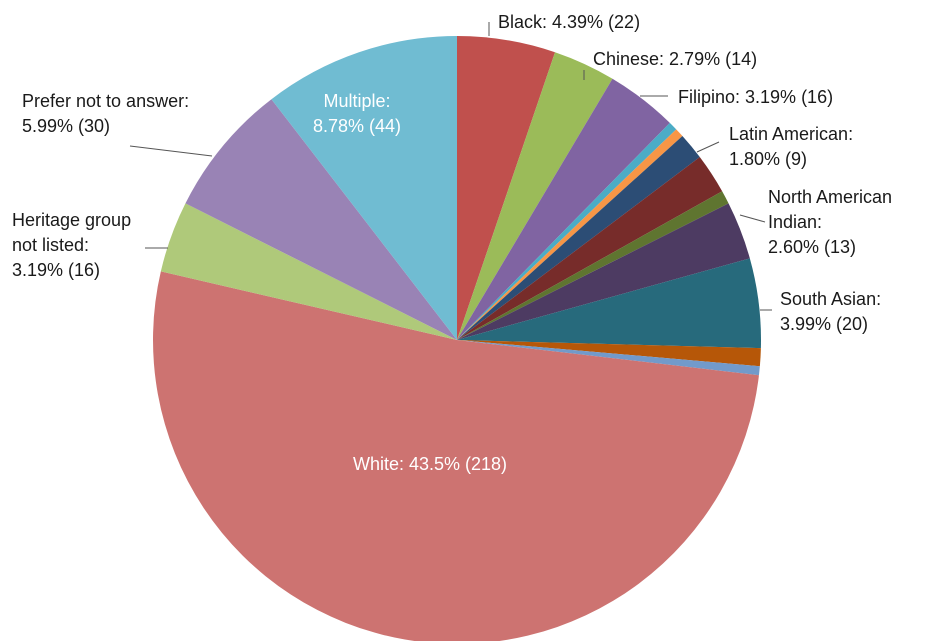  I want to click on label-line-heritage-group-not-listed-3: 3.19% (16), so click(56, 270).